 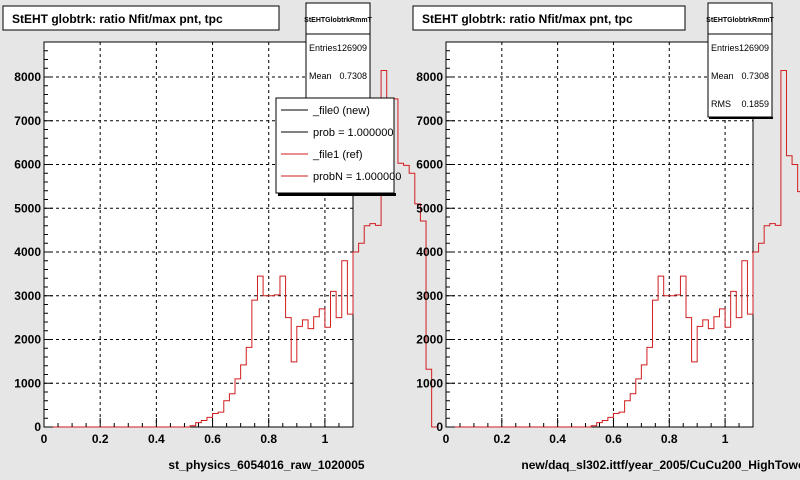 I want to click on legend-entry-label: _file1 (ref), so click(x=337, y=155).